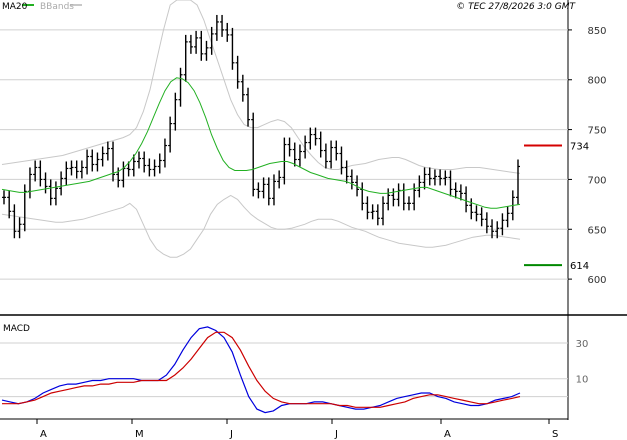 The image size is (627, 440). What do you see at coordinates (582, 362) in the screenshot?
I see `macd-axis-ticks: 30 10` at bounding box center [582, 362].